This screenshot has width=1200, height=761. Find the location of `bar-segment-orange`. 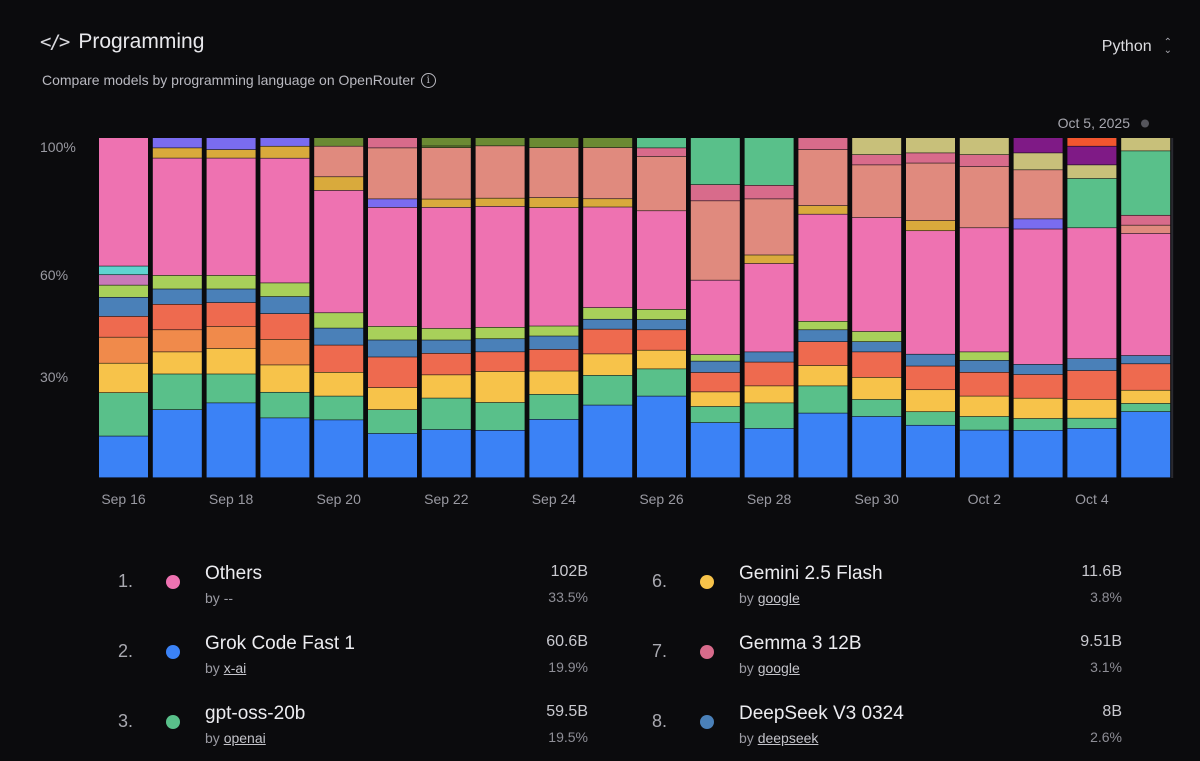

bar-segment-orange is located at coordinates (123, 350).